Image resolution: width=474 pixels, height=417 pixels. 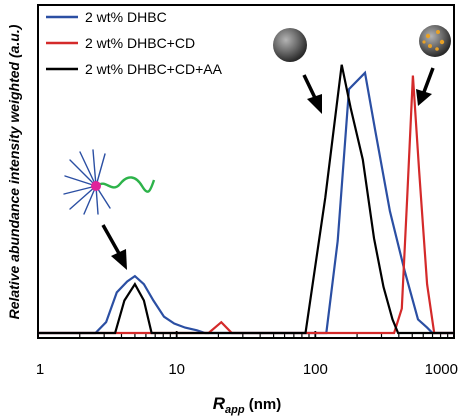 What do you see at coordinates (96, 186) in the screenshot?
I see `polymer-core-dot` at bounding box center [96, 186].